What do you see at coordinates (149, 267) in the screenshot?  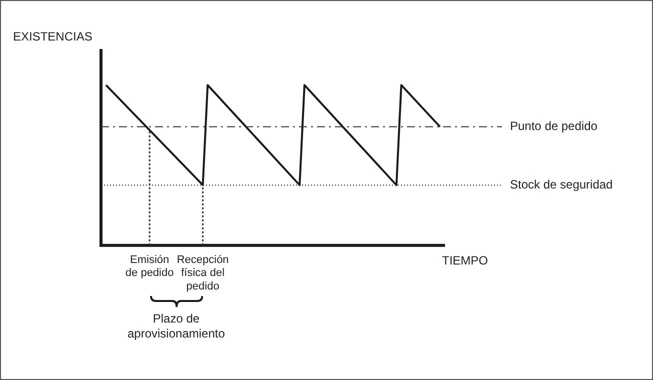 I see `x-tick-label: Emisión de pedido` at bounding box center [149, 267].